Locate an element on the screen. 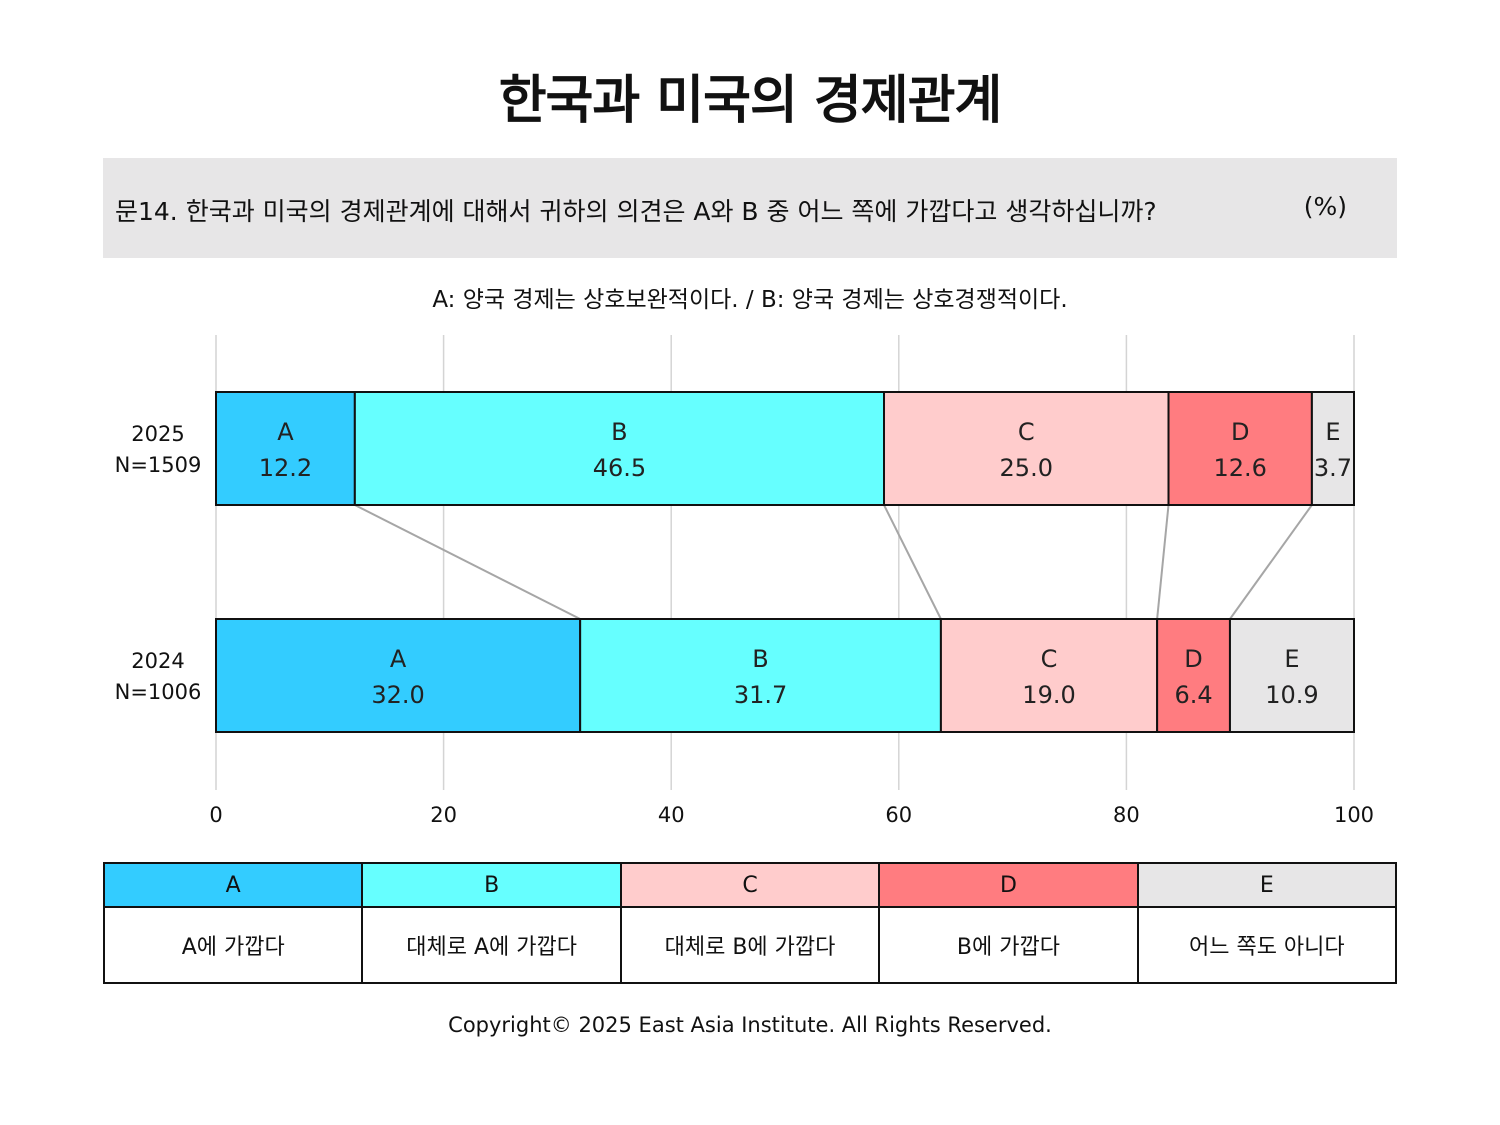 Image resolution: width=1500 pixels, height=1125 pixels. legend-column-c: C 대체로 B에 가깝다 is located at coordinates (751, 923).